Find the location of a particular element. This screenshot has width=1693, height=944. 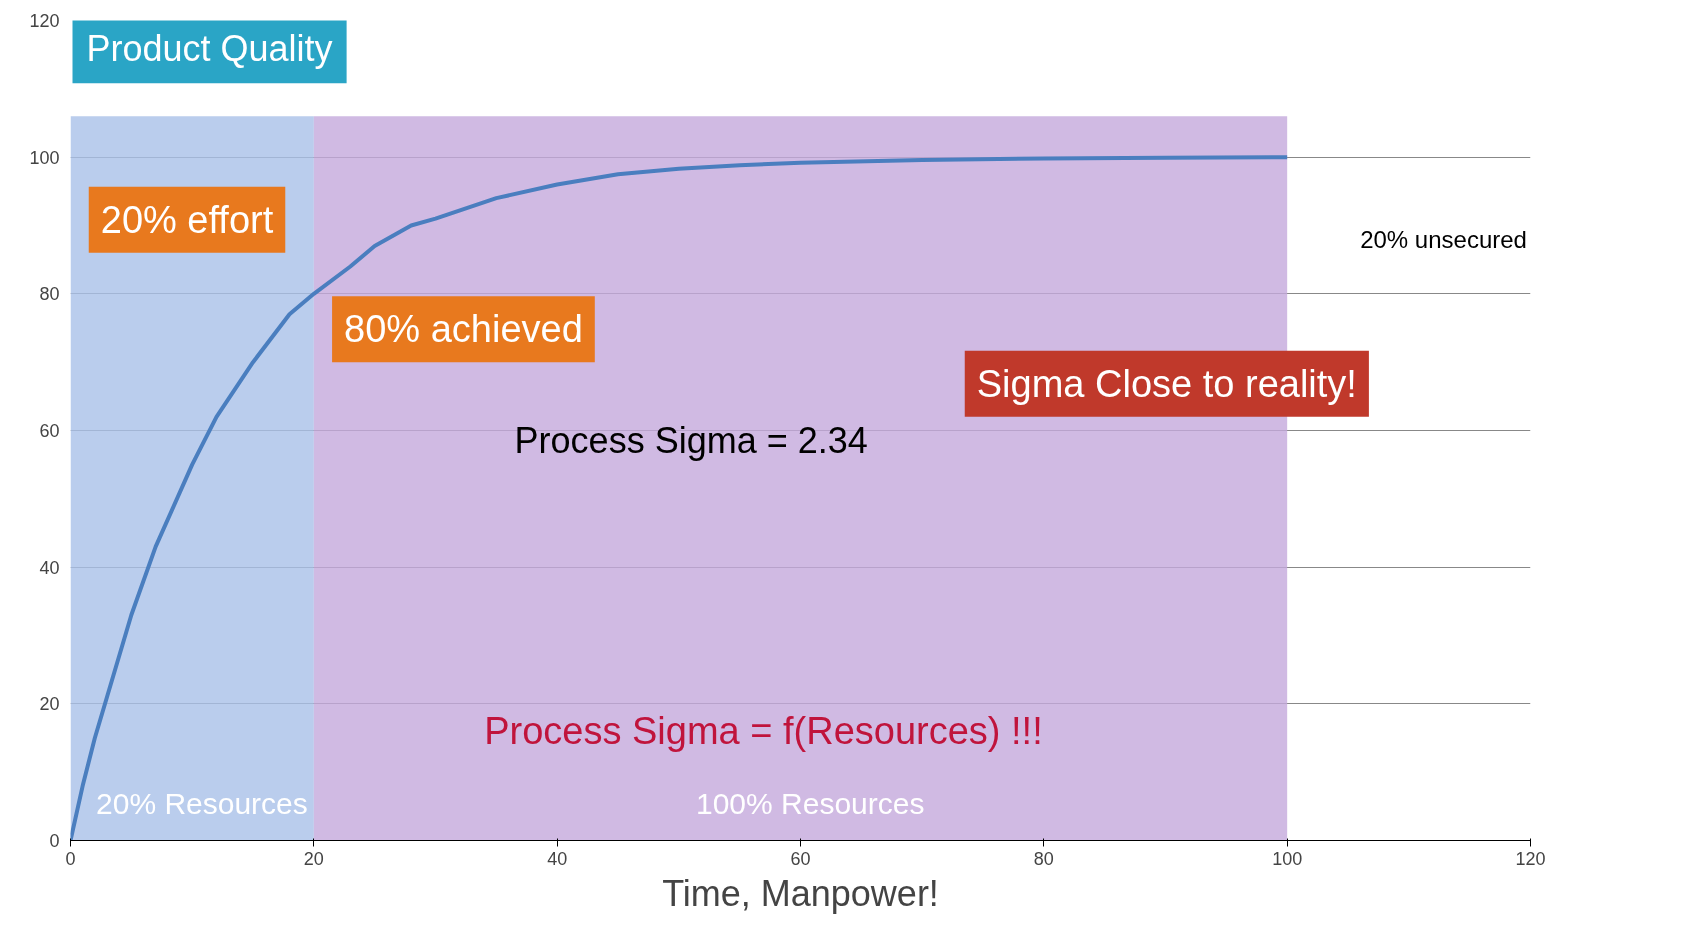

y-tick-label: 40 is located at coordinates (49, 567).